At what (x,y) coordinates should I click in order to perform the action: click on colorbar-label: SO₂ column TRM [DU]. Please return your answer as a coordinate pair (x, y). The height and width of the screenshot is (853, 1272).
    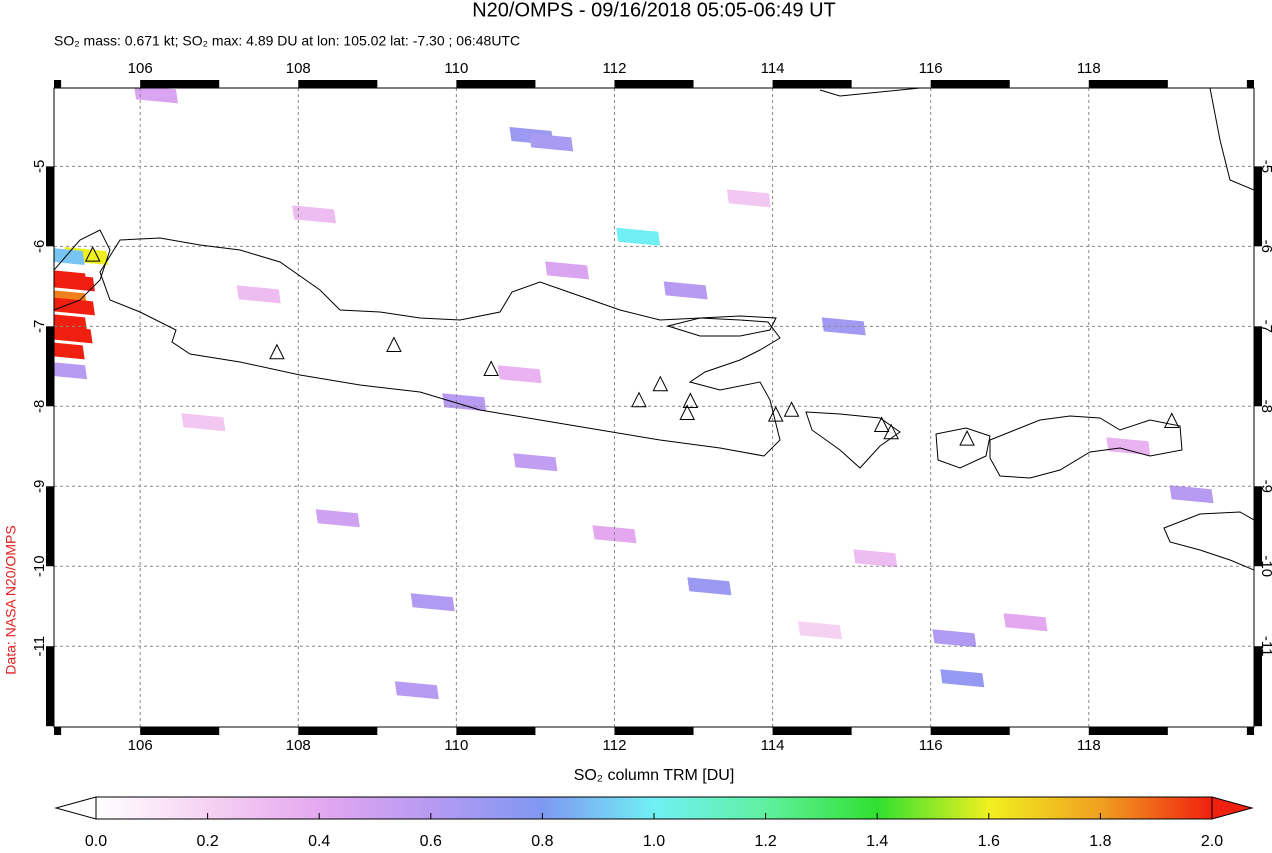
    Looking at the image, I should click on (654, 775).